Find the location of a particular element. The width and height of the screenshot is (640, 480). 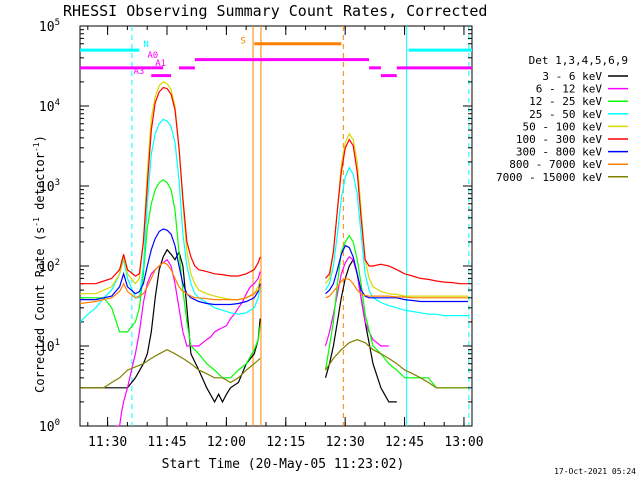

legend-label: 7000 - 15000 keV is located at coordinates (549, 177).